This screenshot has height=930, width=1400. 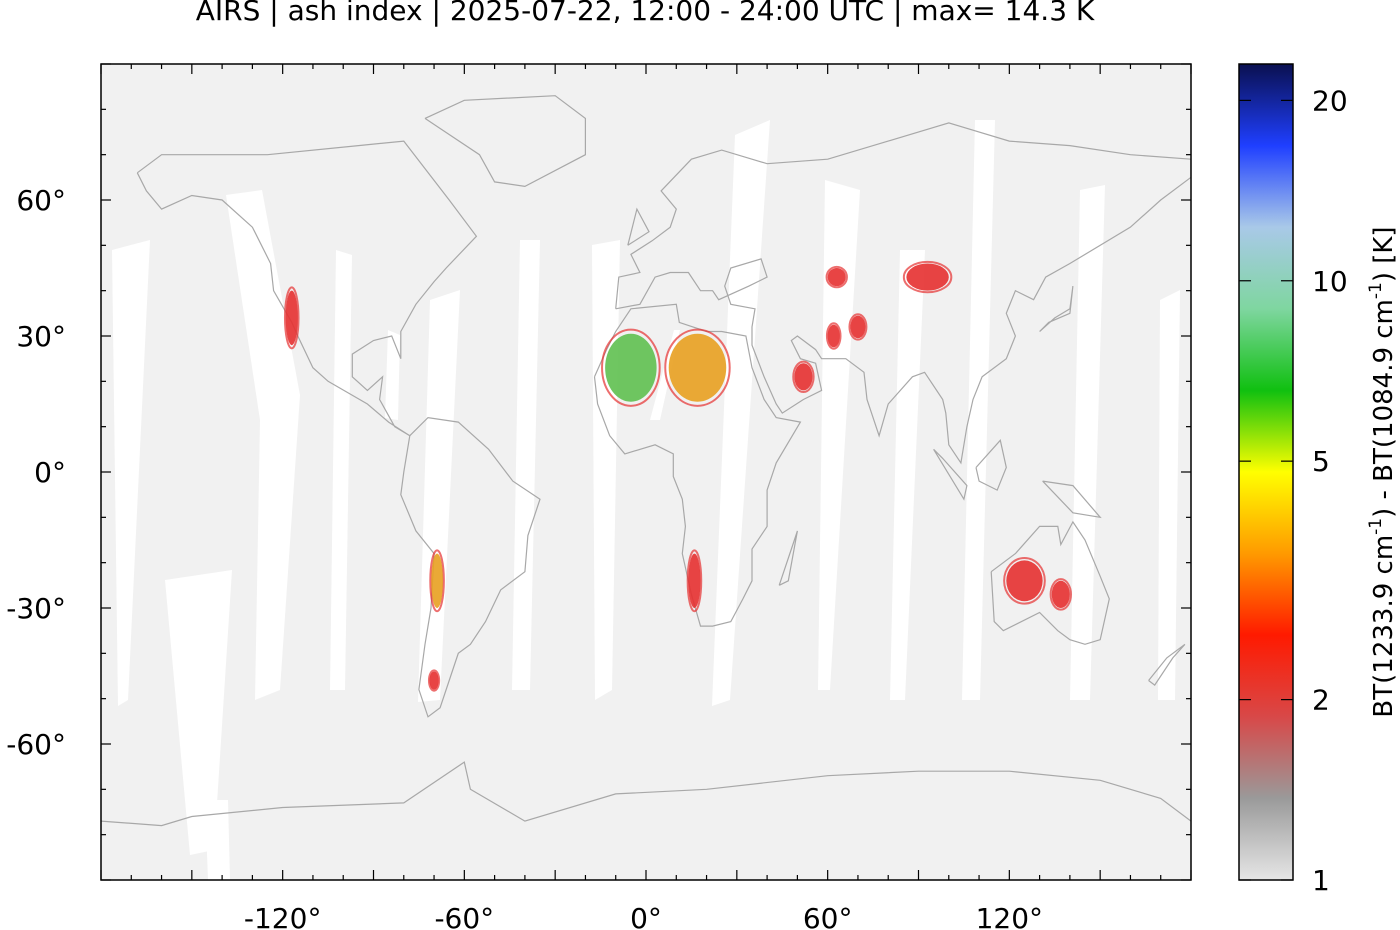 I want to click on colorbar-tick-label: 10, so click(x=1330, y=281).